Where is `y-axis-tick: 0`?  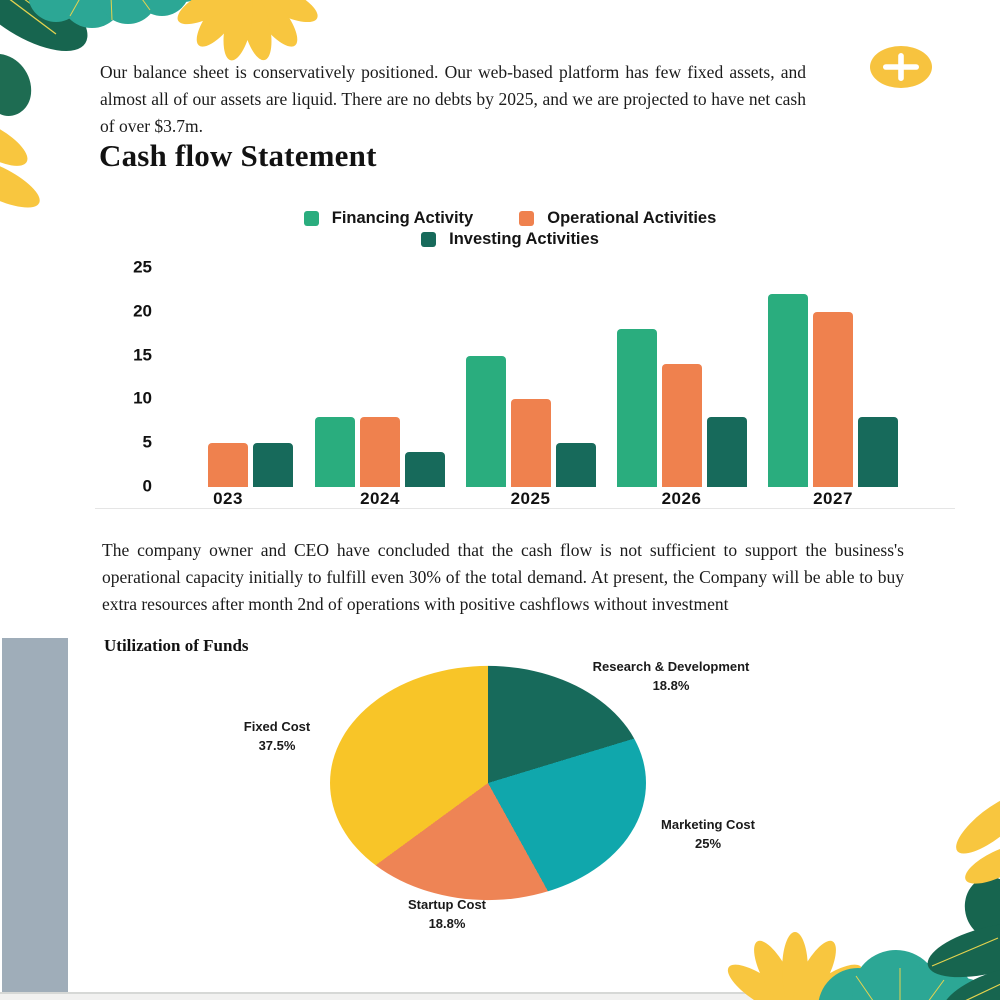
y-axis-tick: 0 is located at coordinates (147, 486).